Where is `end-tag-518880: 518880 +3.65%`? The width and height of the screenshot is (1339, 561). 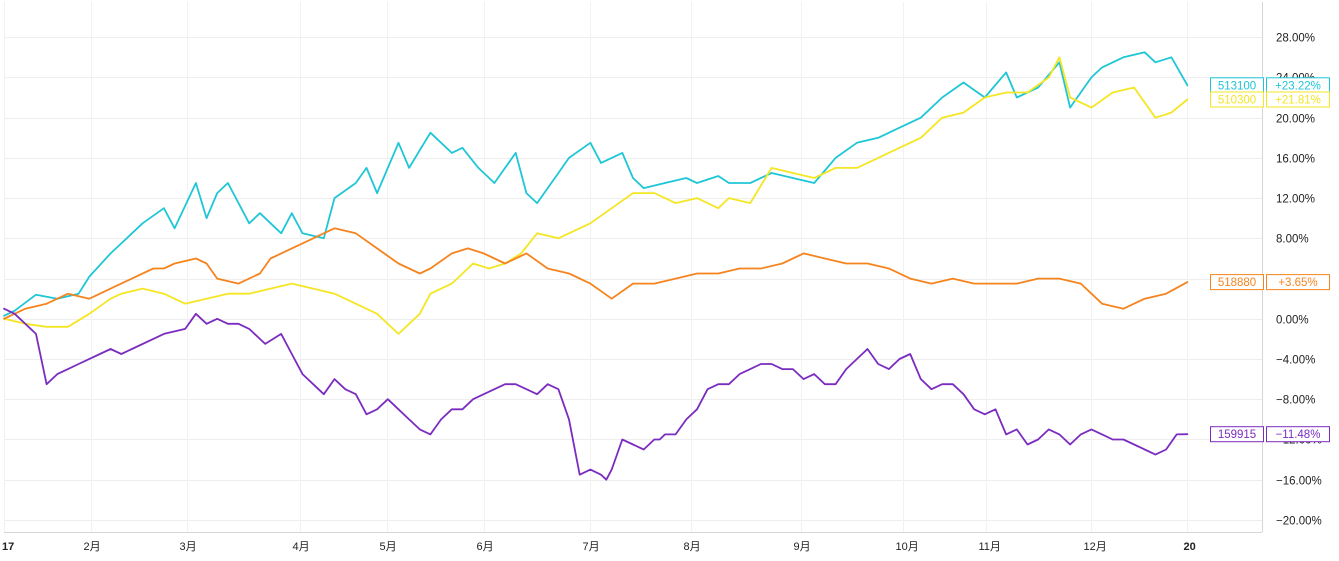
end-tag-518880: 518880 +3.65% is located at coordinates (1270, 282).